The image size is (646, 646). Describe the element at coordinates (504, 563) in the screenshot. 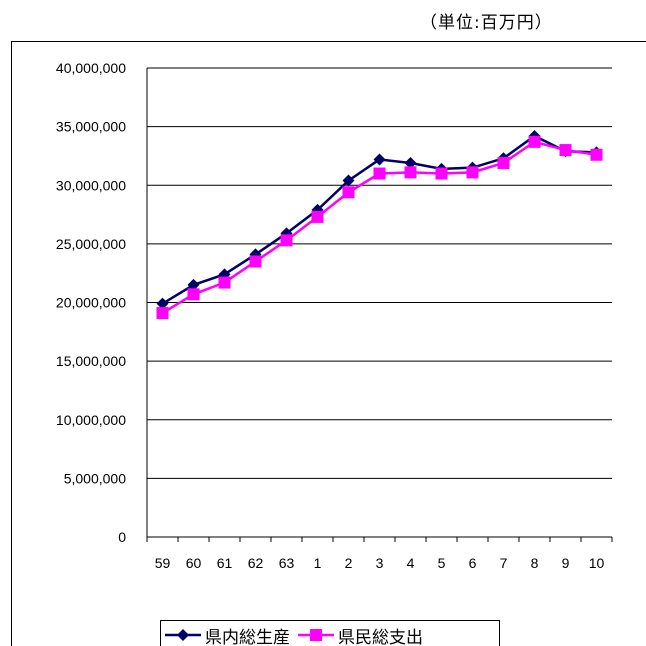

I see `x-tick-label: 7` at that location.